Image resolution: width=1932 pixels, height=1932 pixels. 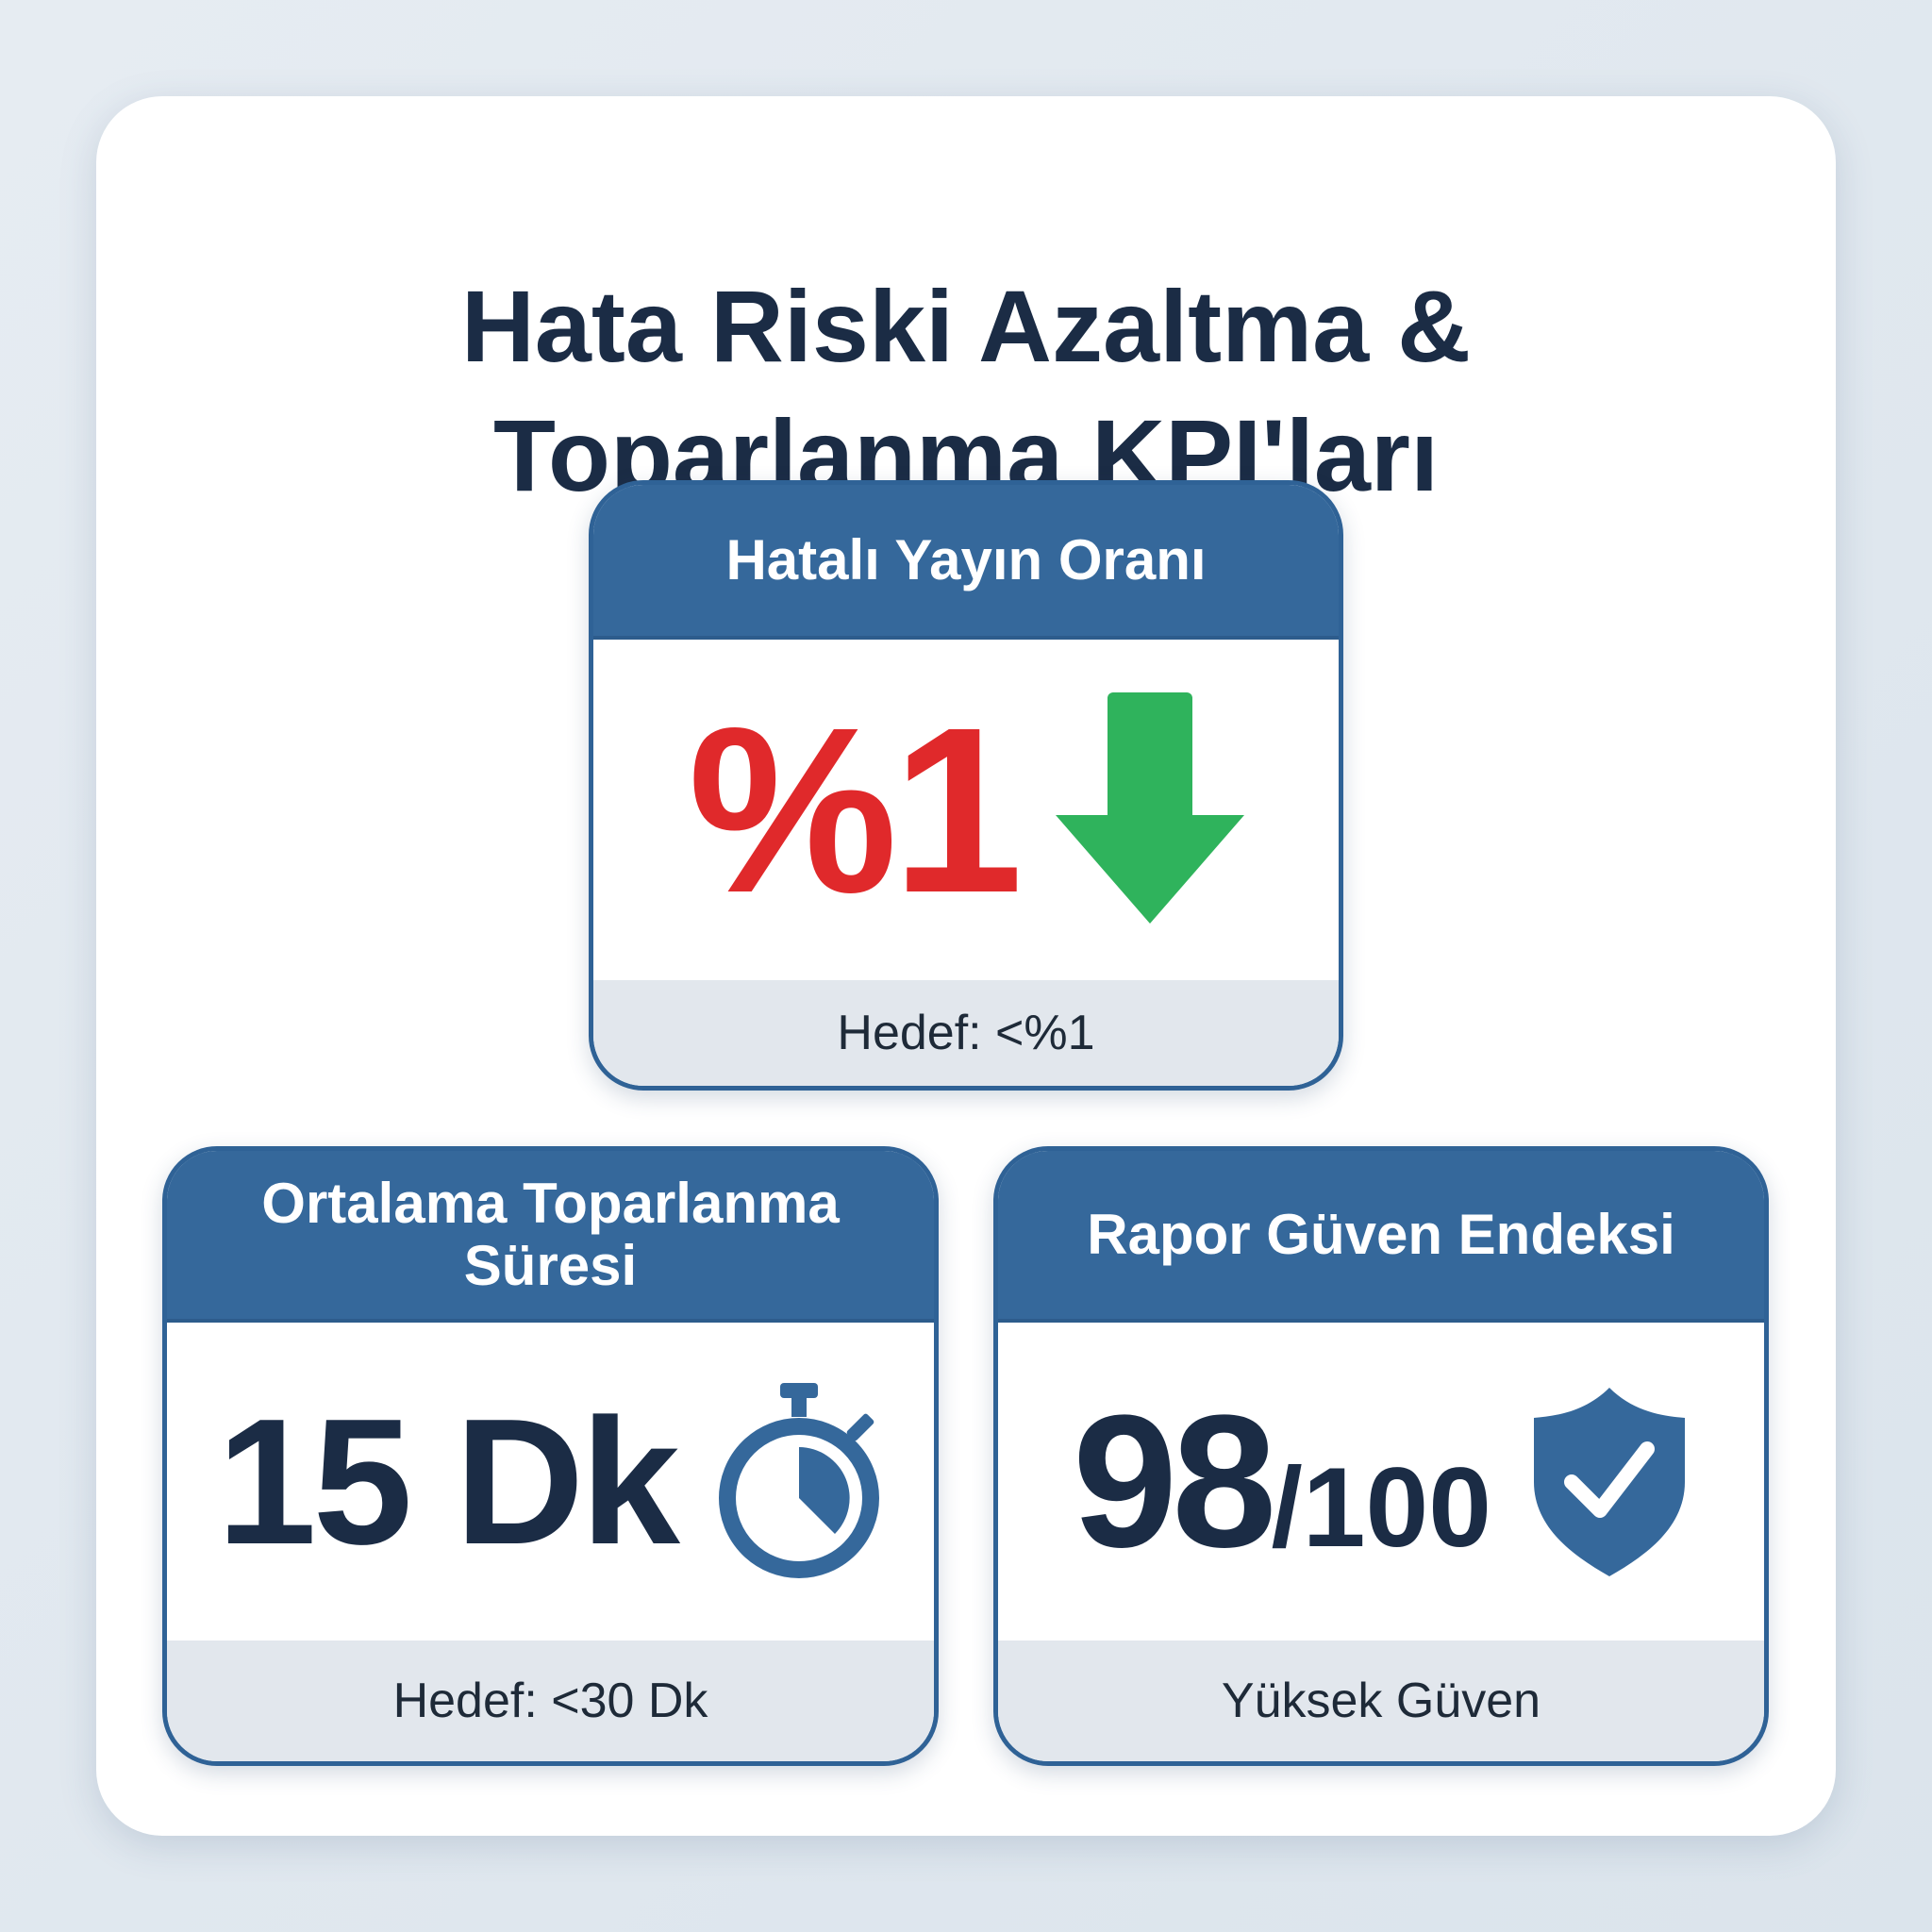 I want to click on shield-check-icon, so click(x=1610, y=1481).